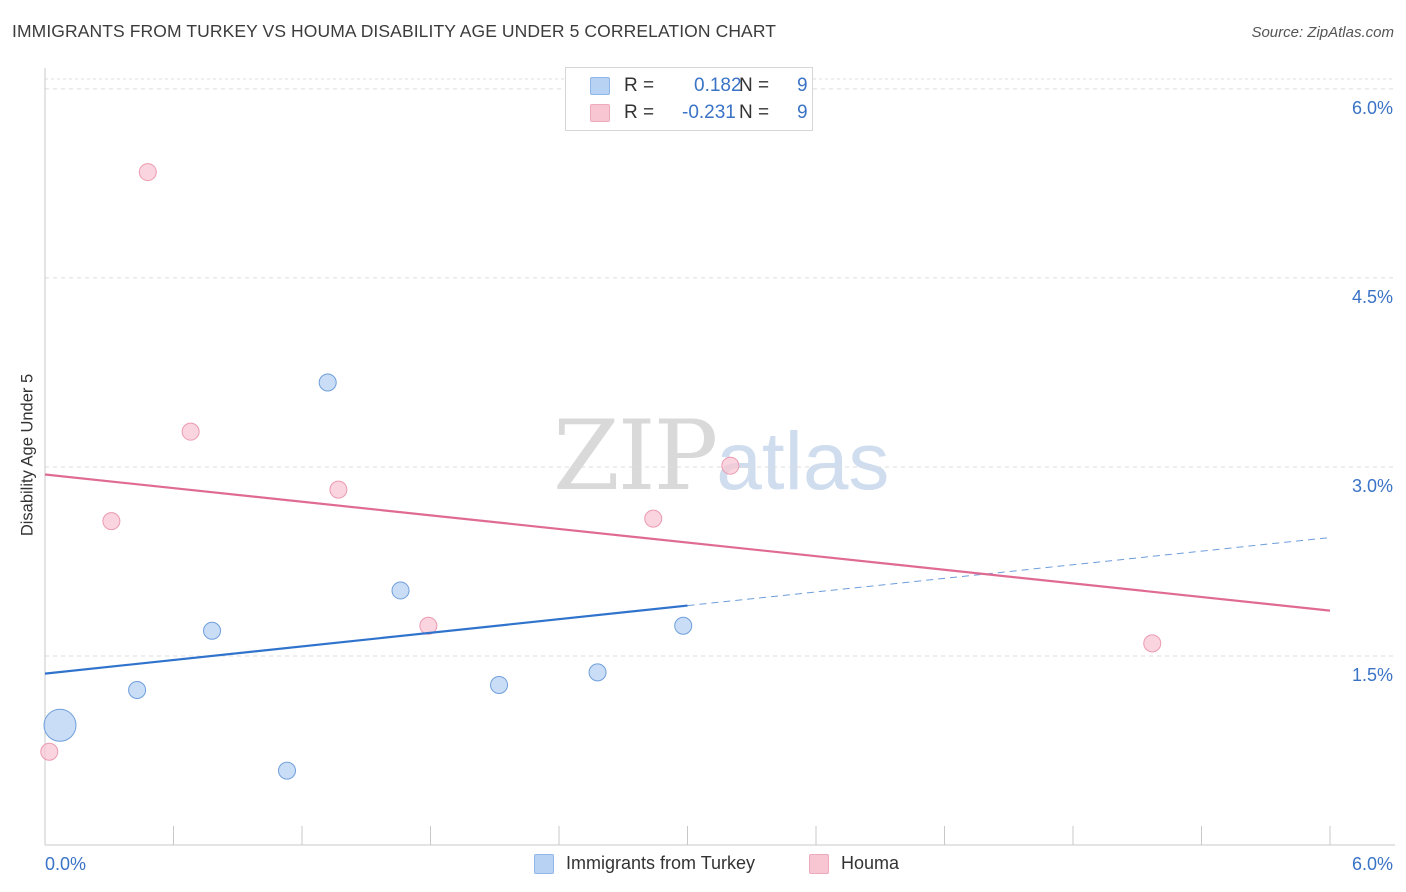 This screenshot has height=892, width=1406. I want to click on legend-r-value: -0.231, so click(709, 112).